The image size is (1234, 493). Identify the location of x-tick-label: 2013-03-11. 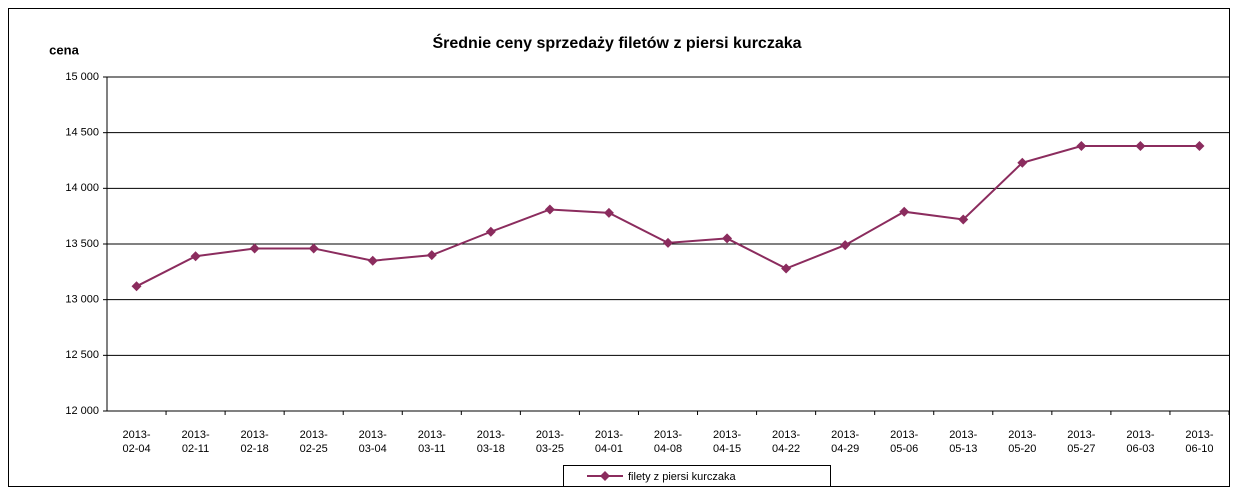
(432, 442).